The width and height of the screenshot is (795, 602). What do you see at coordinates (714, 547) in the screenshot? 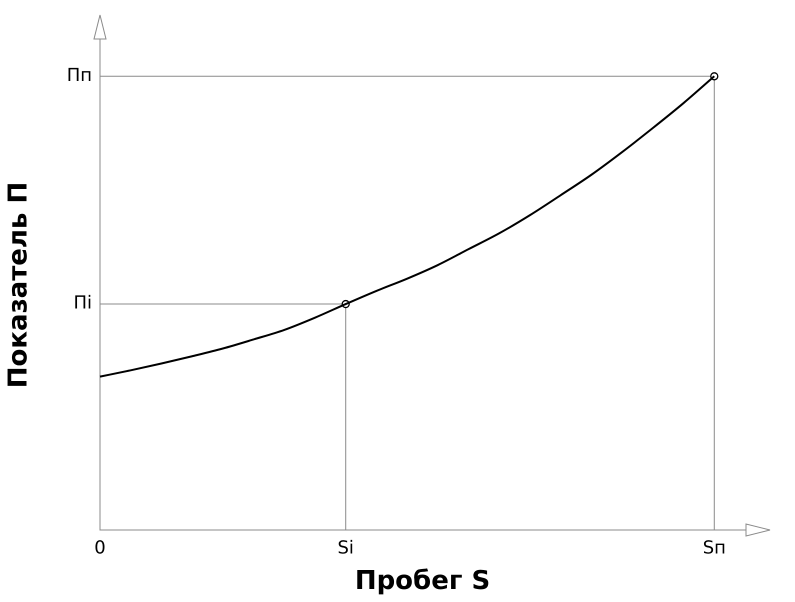
I see `x-tick-label: Sп` at bounding box center [714, 547].